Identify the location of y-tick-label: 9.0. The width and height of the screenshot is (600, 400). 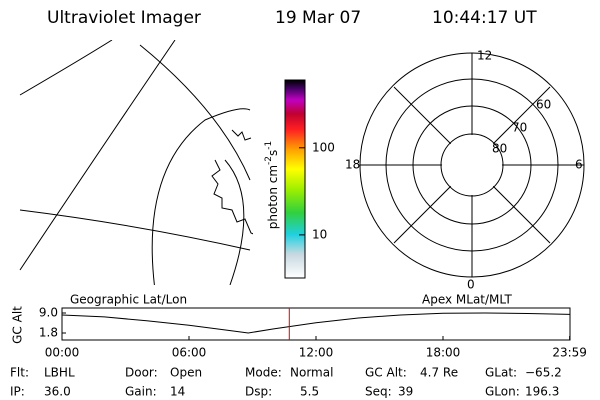
(48, 313).